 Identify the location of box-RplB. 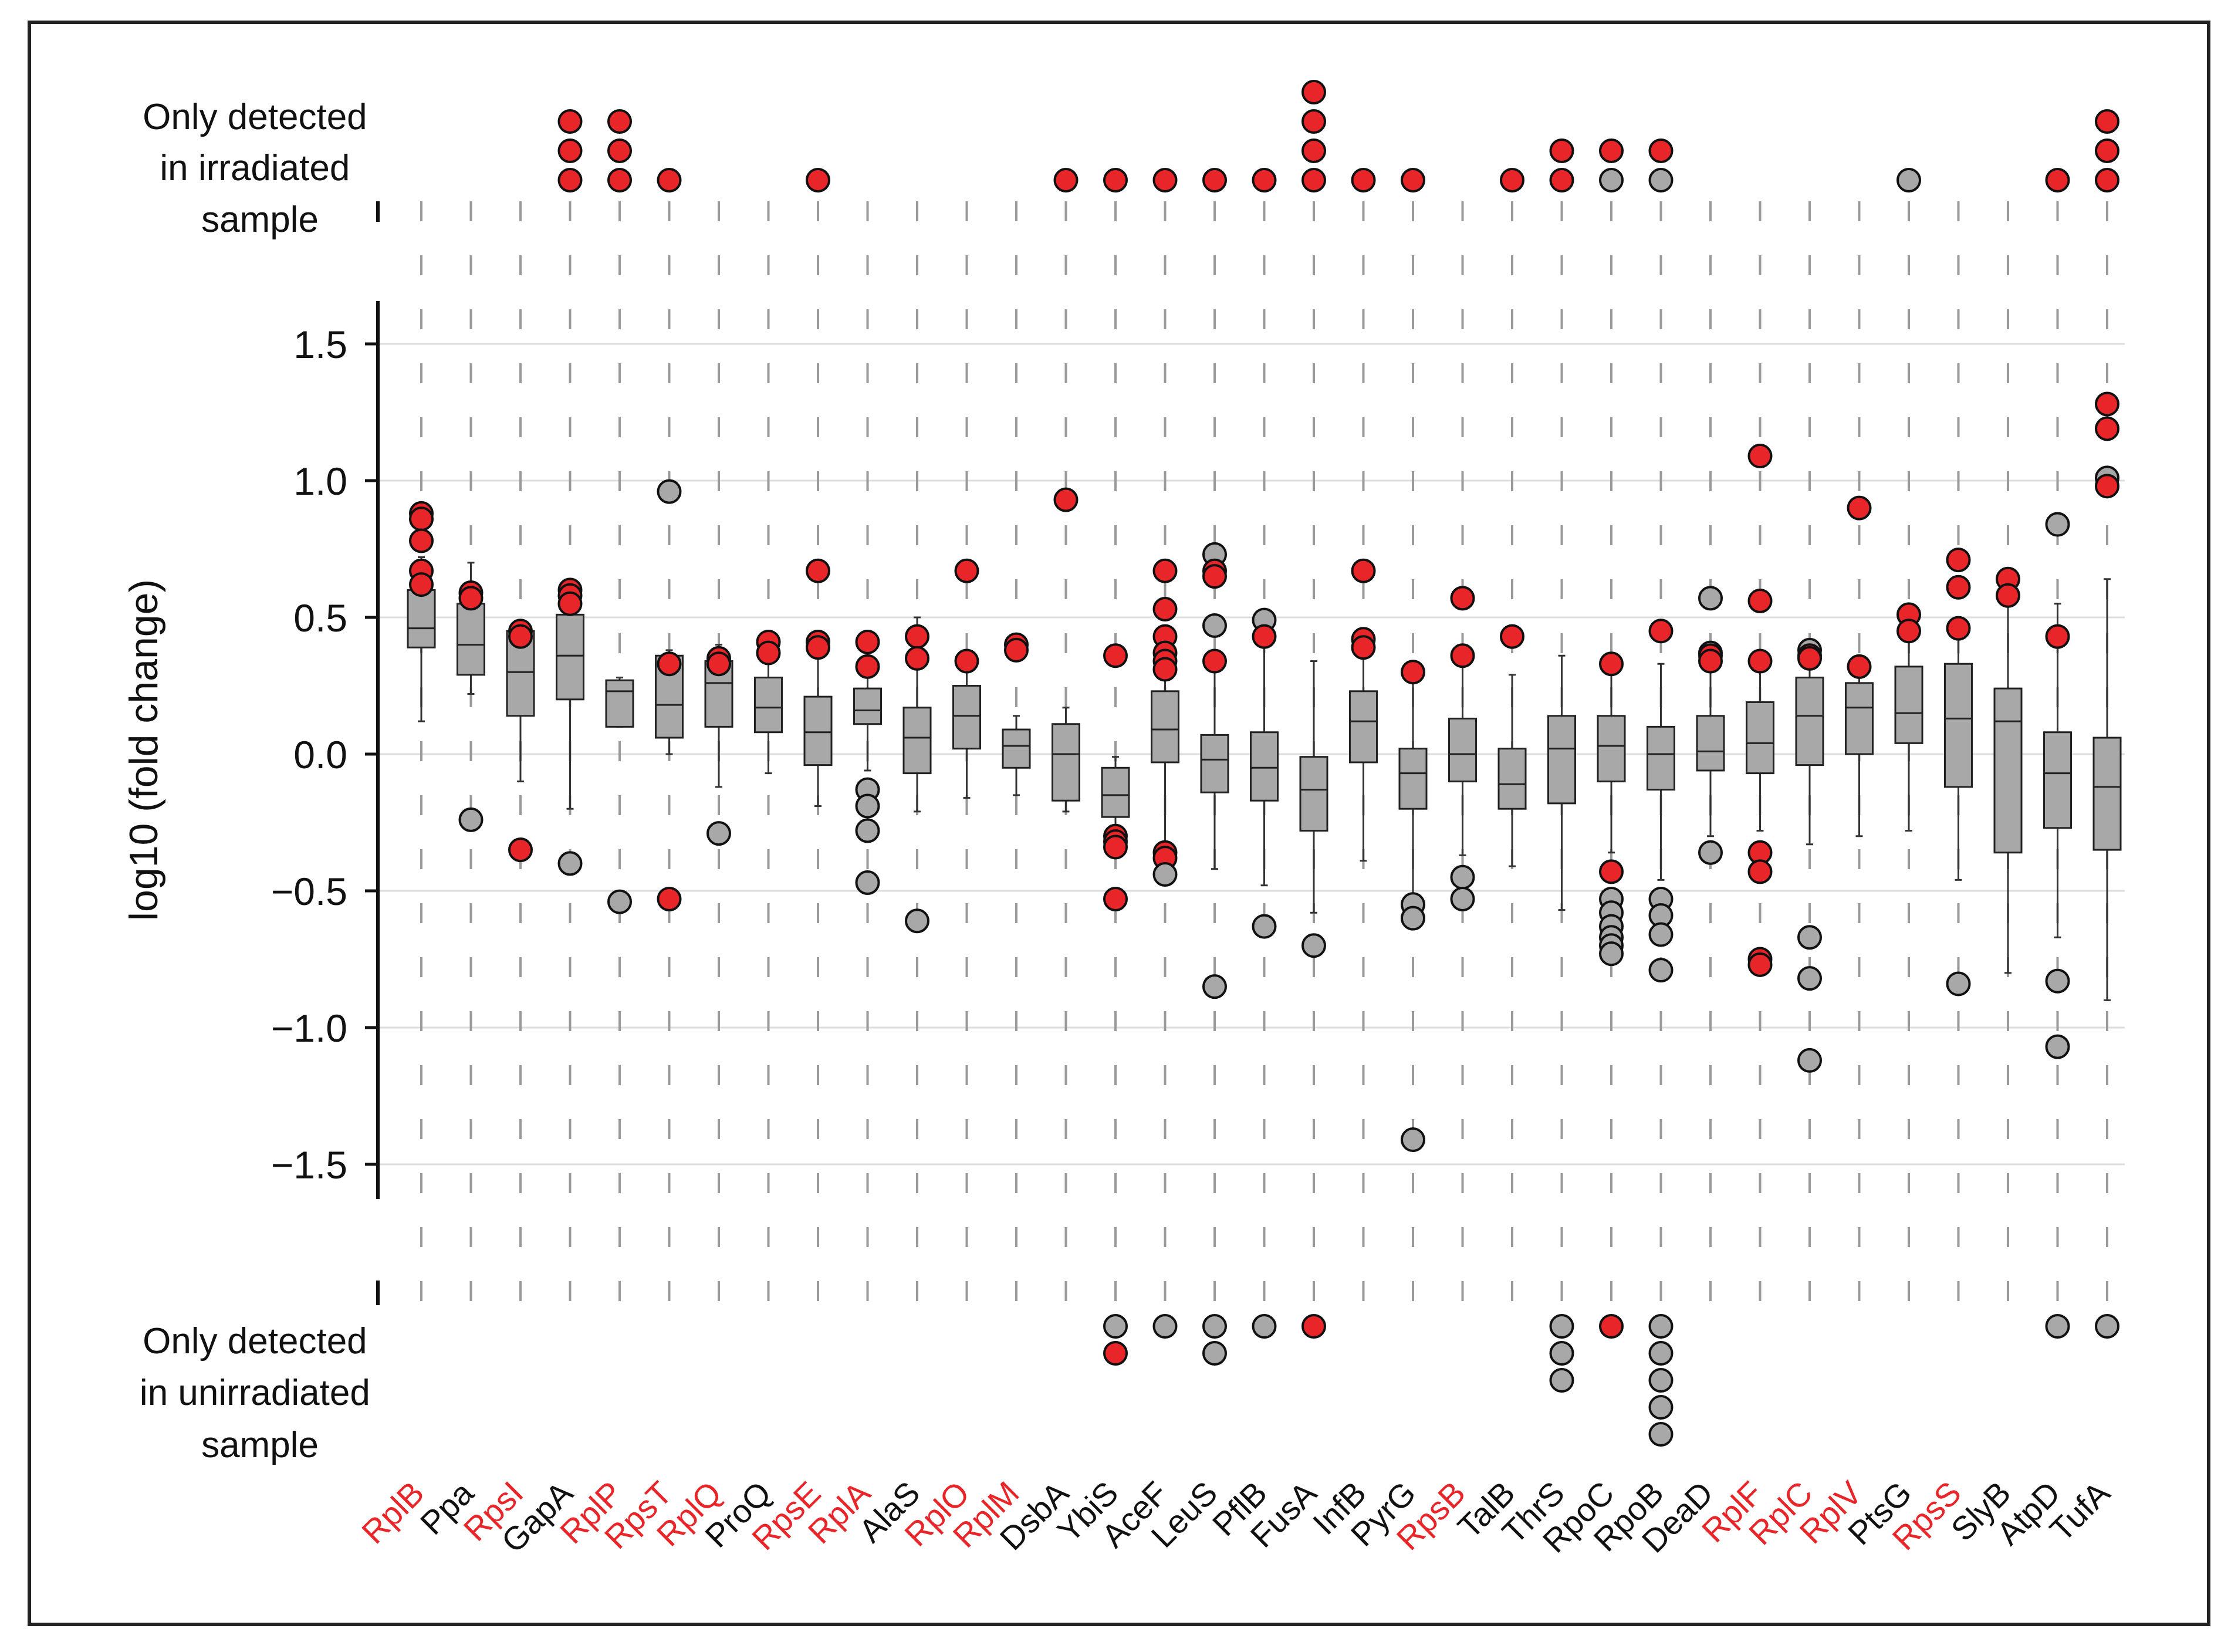
(422, 618).